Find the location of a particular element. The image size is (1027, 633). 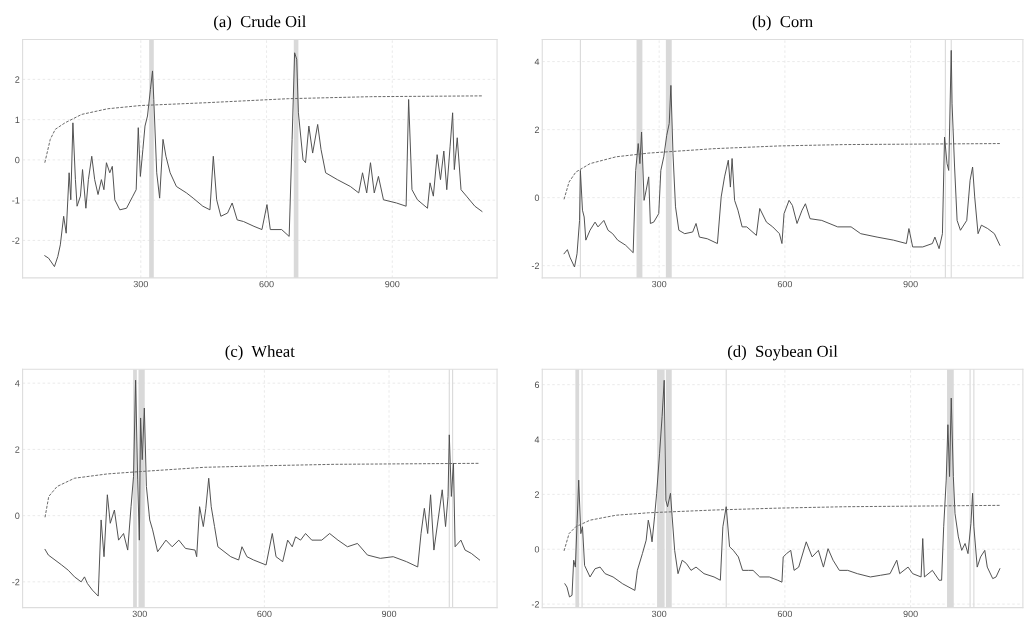

y-tick-label: 6 is located at coordinates (537, 385).